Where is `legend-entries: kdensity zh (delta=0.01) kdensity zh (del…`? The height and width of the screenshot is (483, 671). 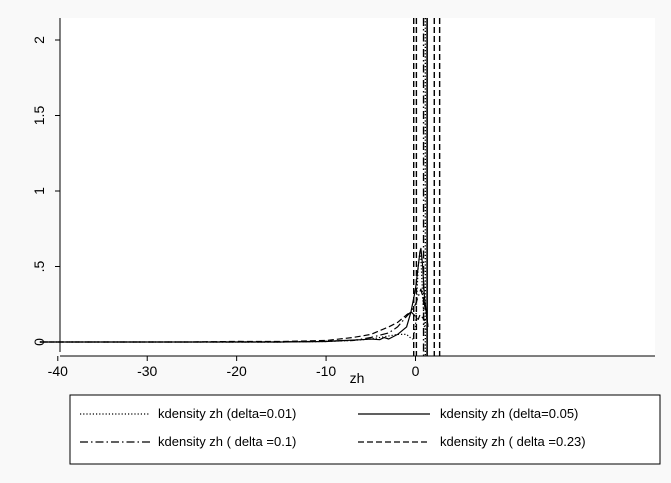 legend-entries: kdensity zh (delta=0.01) kdensity zh (del… is located at coordinates (333, 427).